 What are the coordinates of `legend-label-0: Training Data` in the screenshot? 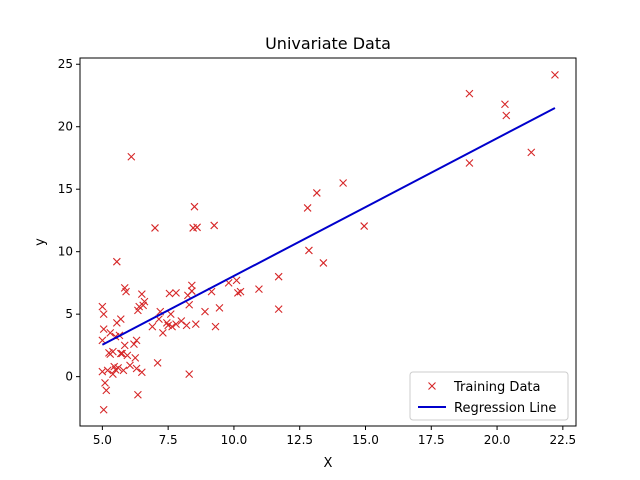 It's located at (496, 387).